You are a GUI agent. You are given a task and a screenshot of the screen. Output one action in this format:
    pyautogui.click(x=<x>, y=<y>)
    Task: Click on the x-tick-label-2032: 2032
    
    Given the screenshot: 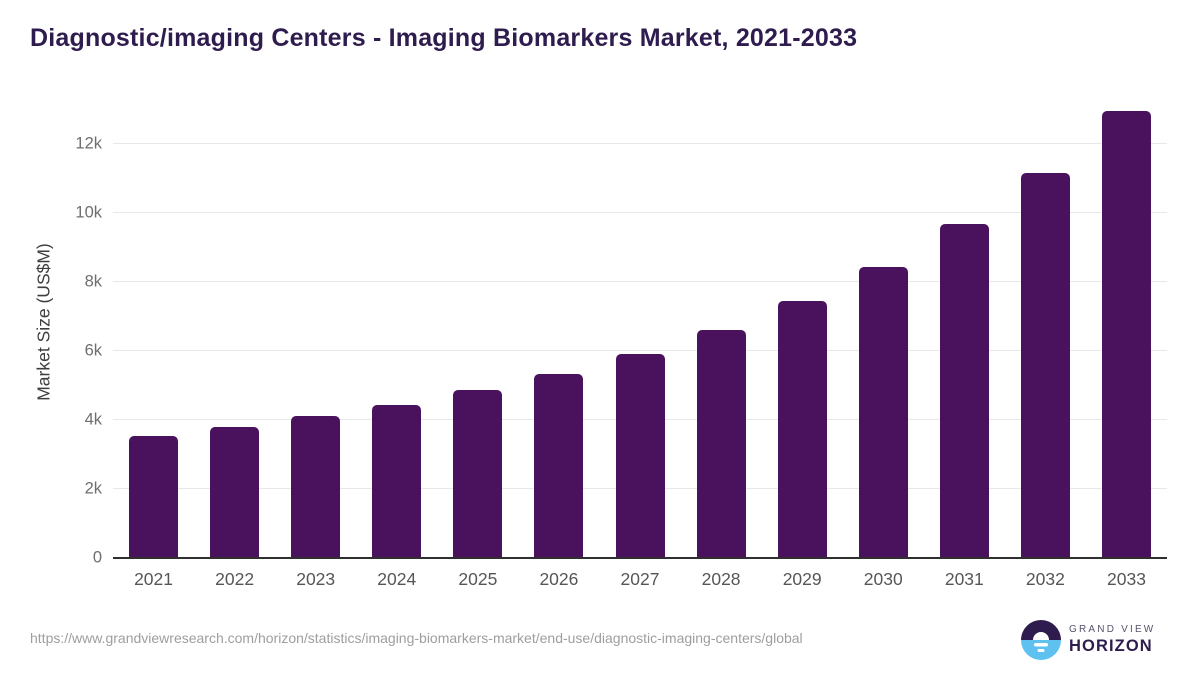 What is the action you would take?
    pyautogui.click(x=1045, y=579)
    